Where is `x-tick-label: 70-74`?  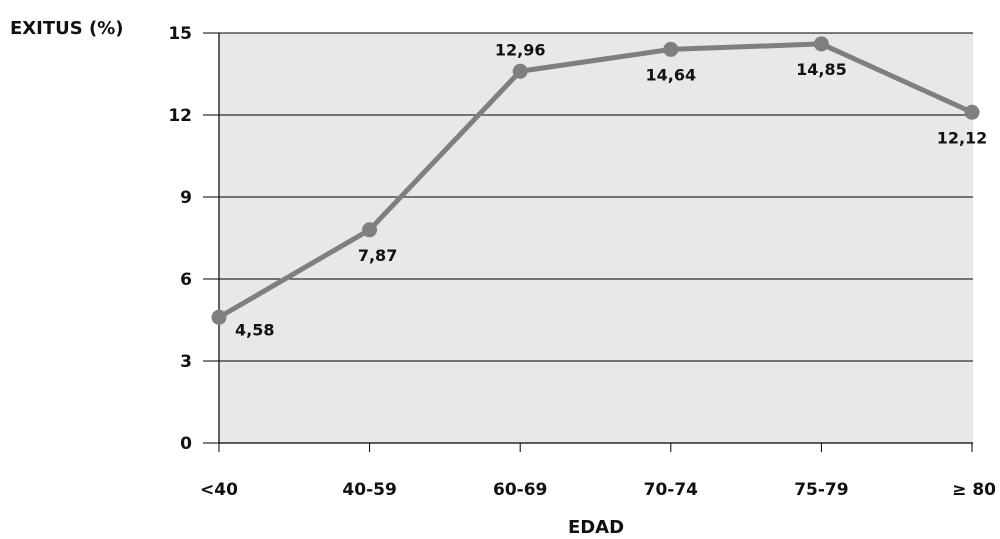
x-tick-label: 70-74 is located at coordinates (671, 490).